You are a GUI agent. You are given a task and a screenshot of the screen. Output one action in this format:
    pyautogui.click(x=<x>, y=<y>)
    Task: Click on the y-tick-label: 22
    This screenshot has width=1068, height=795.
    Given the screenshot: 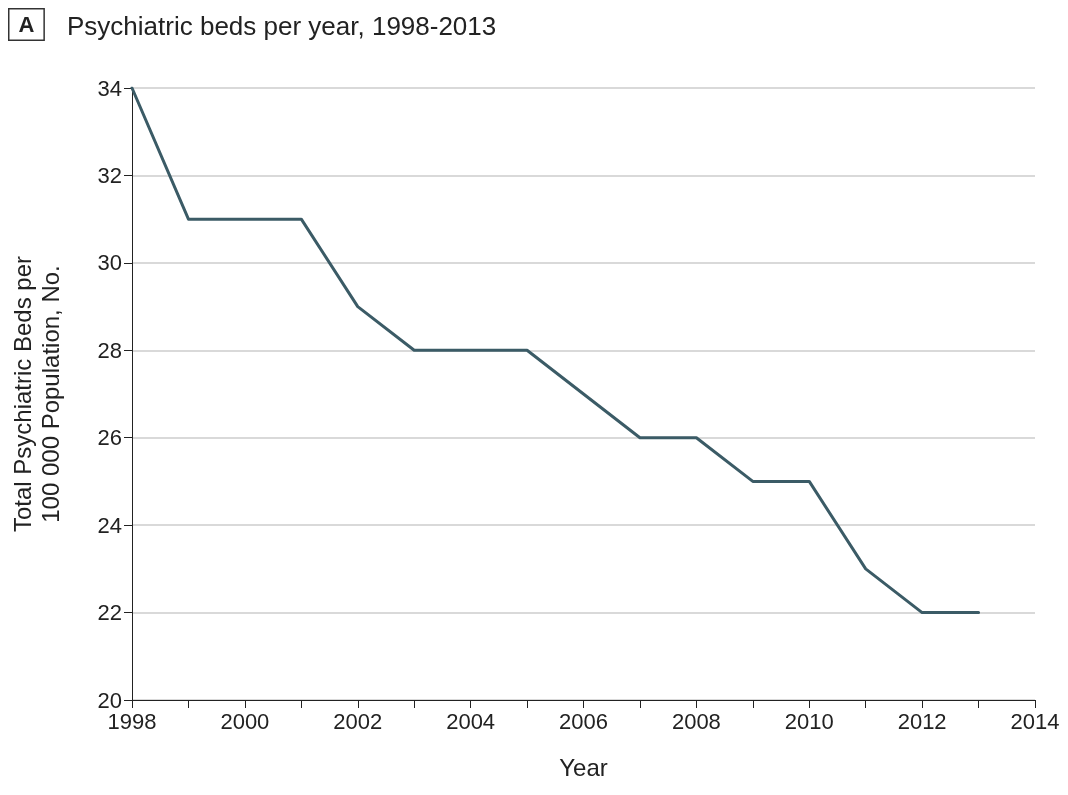 What is the action you would take?
    pyautogui.click(x=109, y=613)
    